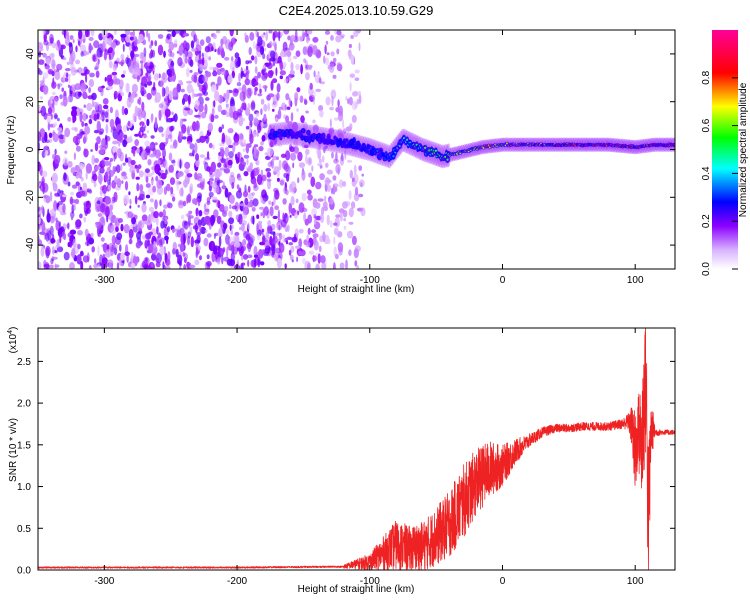 The width and height of the screenshot is (750, 600). What do you see at coordinates (503, 581) in the screenshot?
I see `x-tick-label: 0` at bounding box center [503, 581].